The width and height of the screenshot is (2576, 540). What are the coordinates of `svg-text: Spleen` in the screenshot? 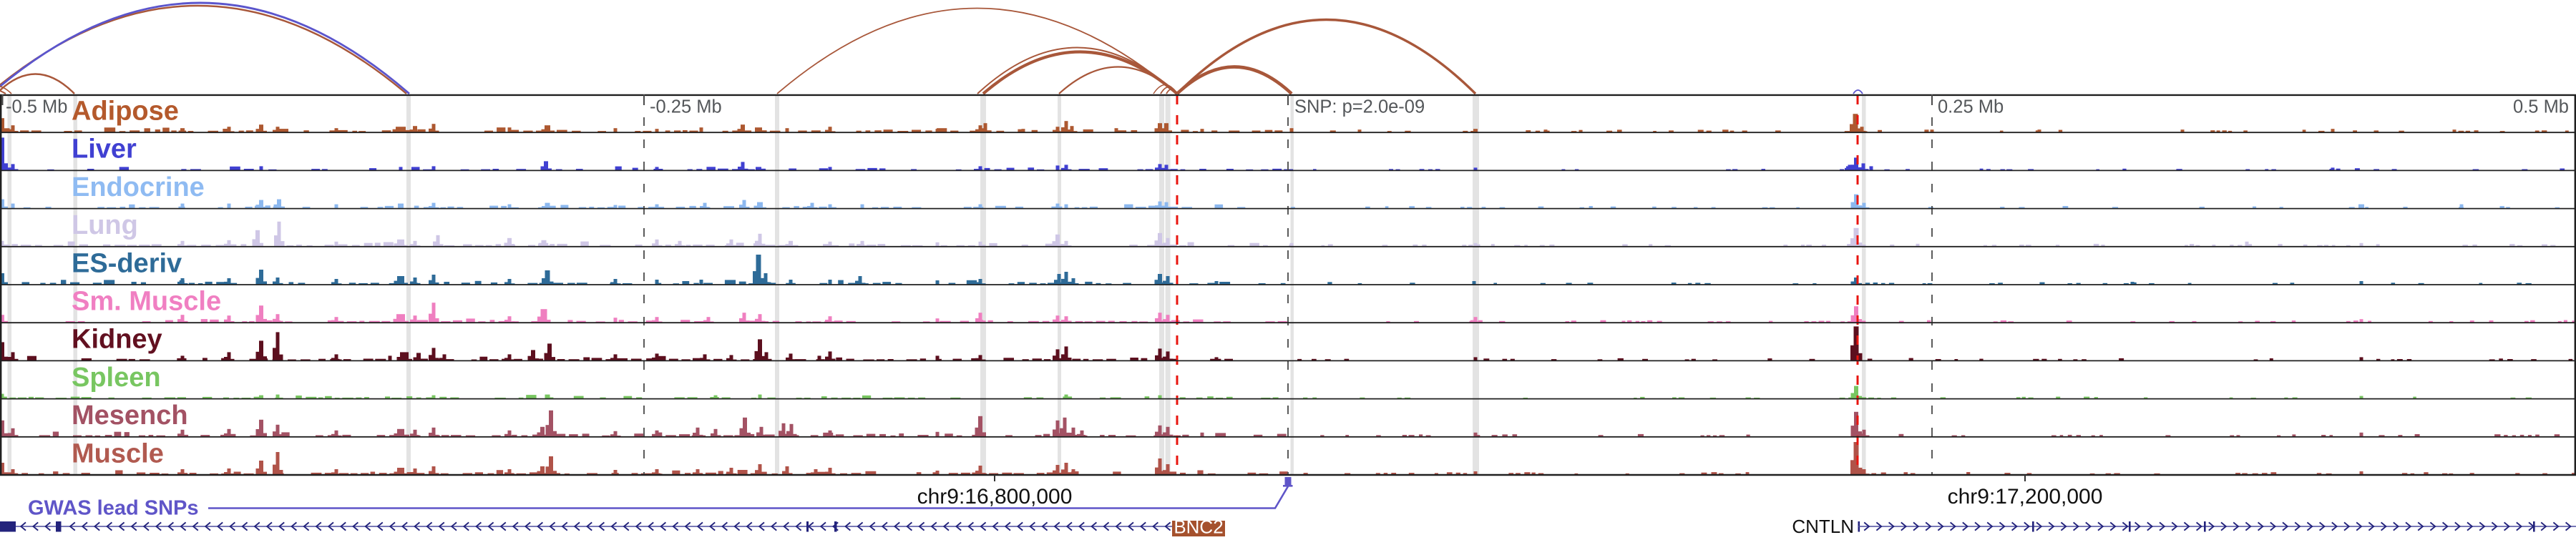 It's located at (116, 378).